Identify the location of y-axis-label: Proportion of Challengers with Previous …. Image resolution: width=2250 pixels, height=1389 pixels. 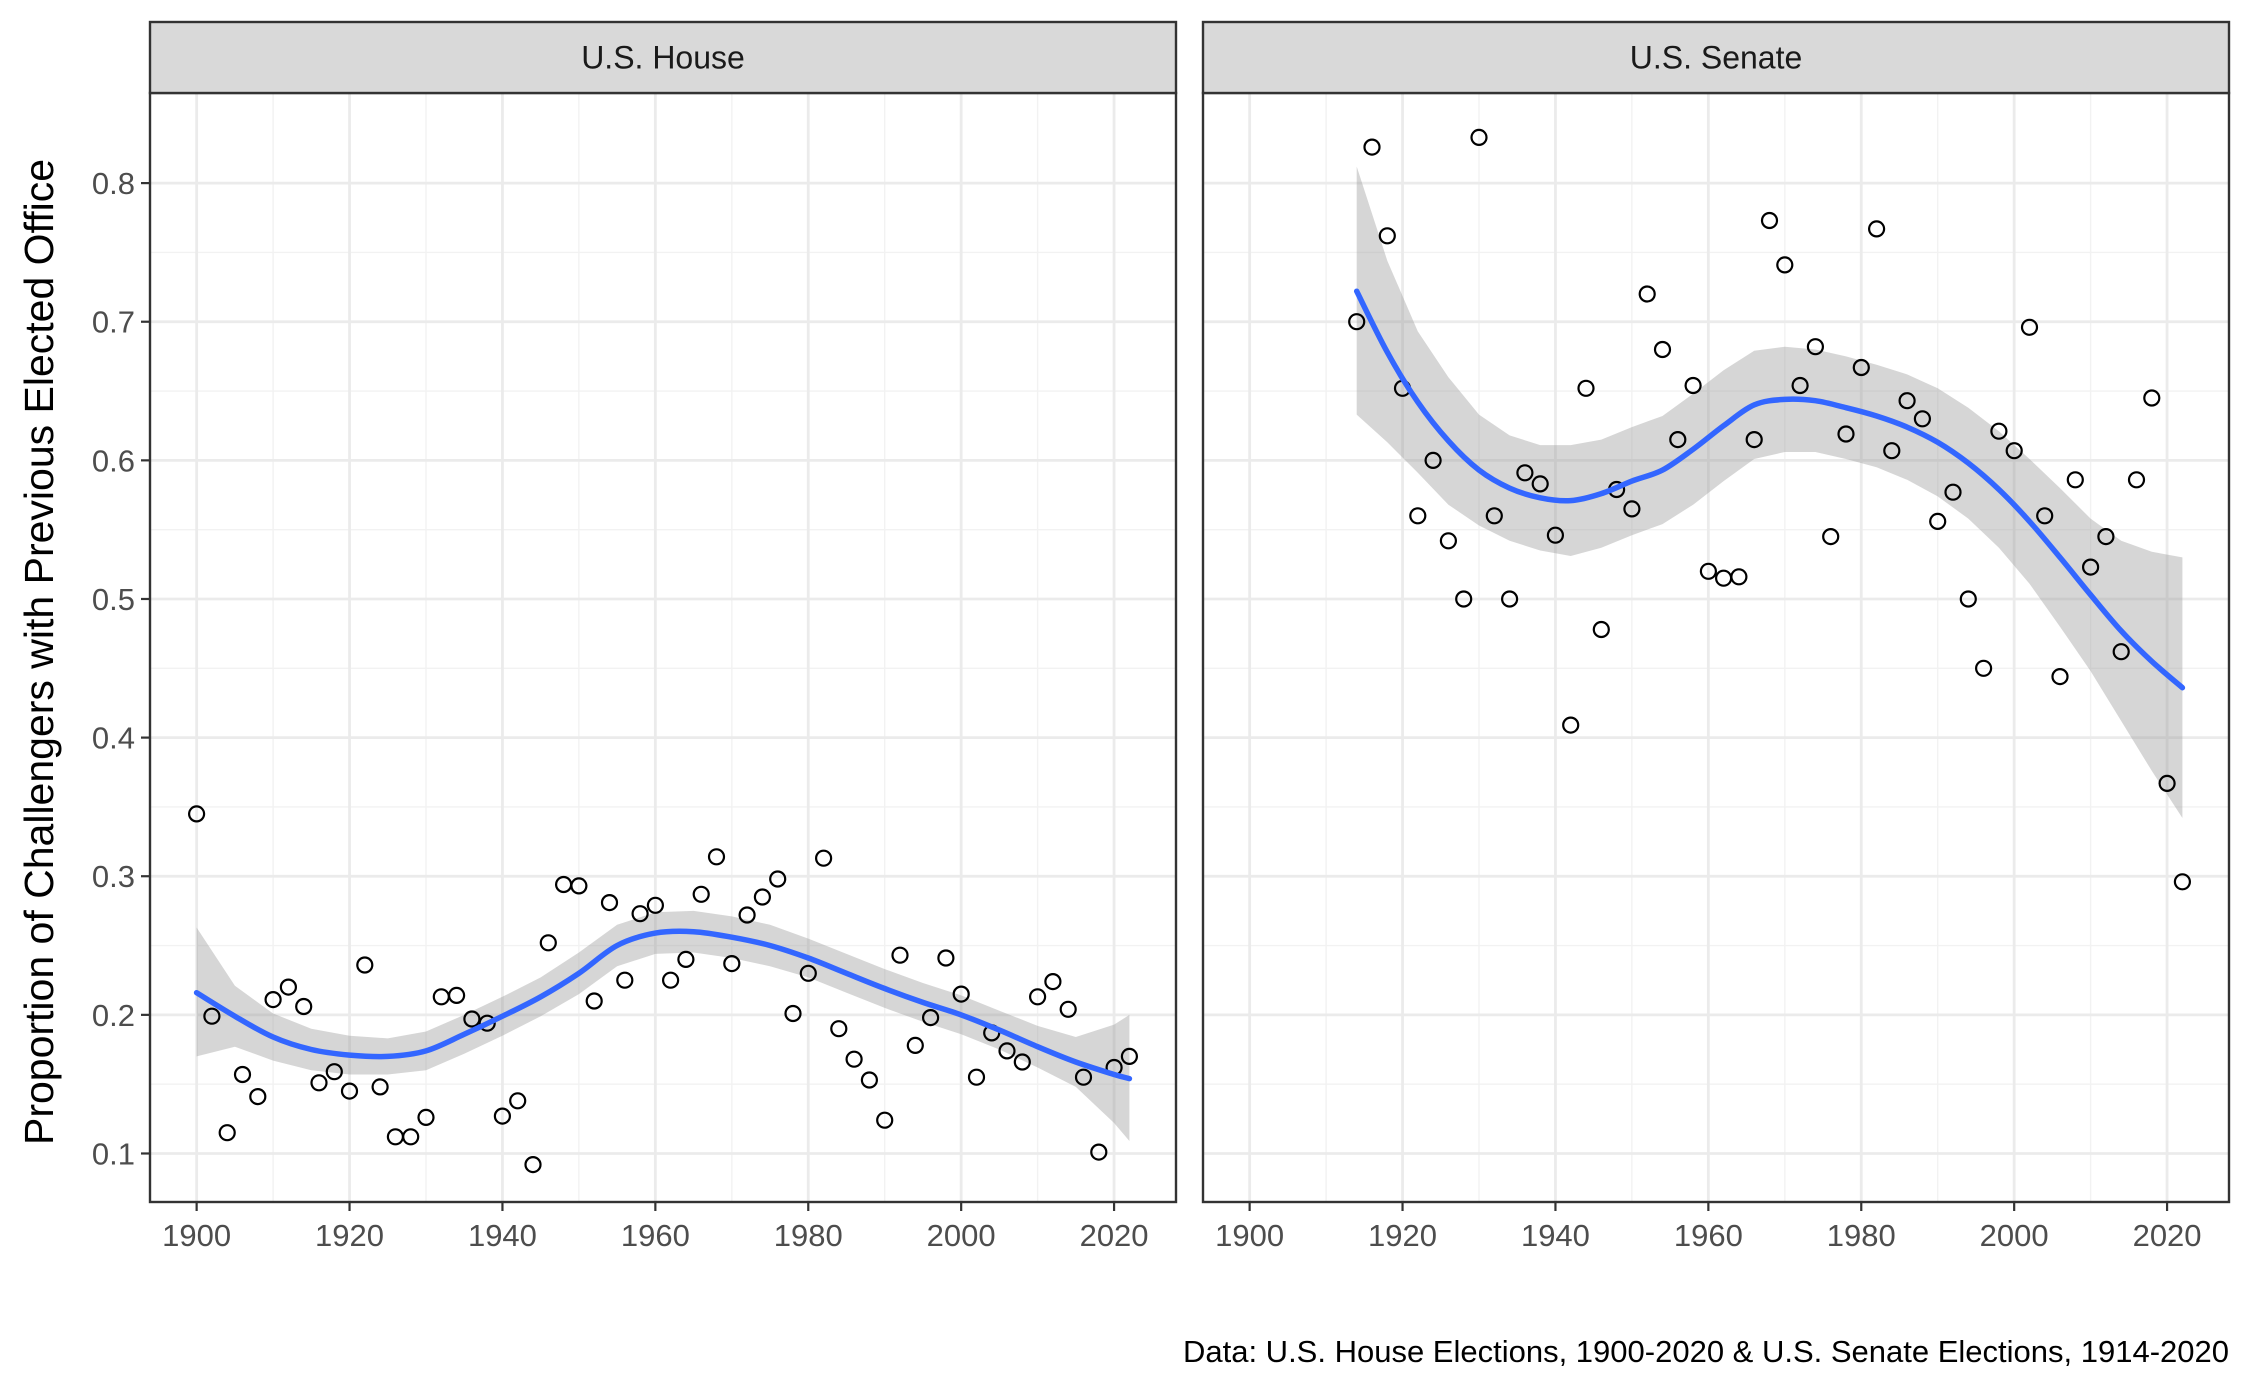
(39, 652).